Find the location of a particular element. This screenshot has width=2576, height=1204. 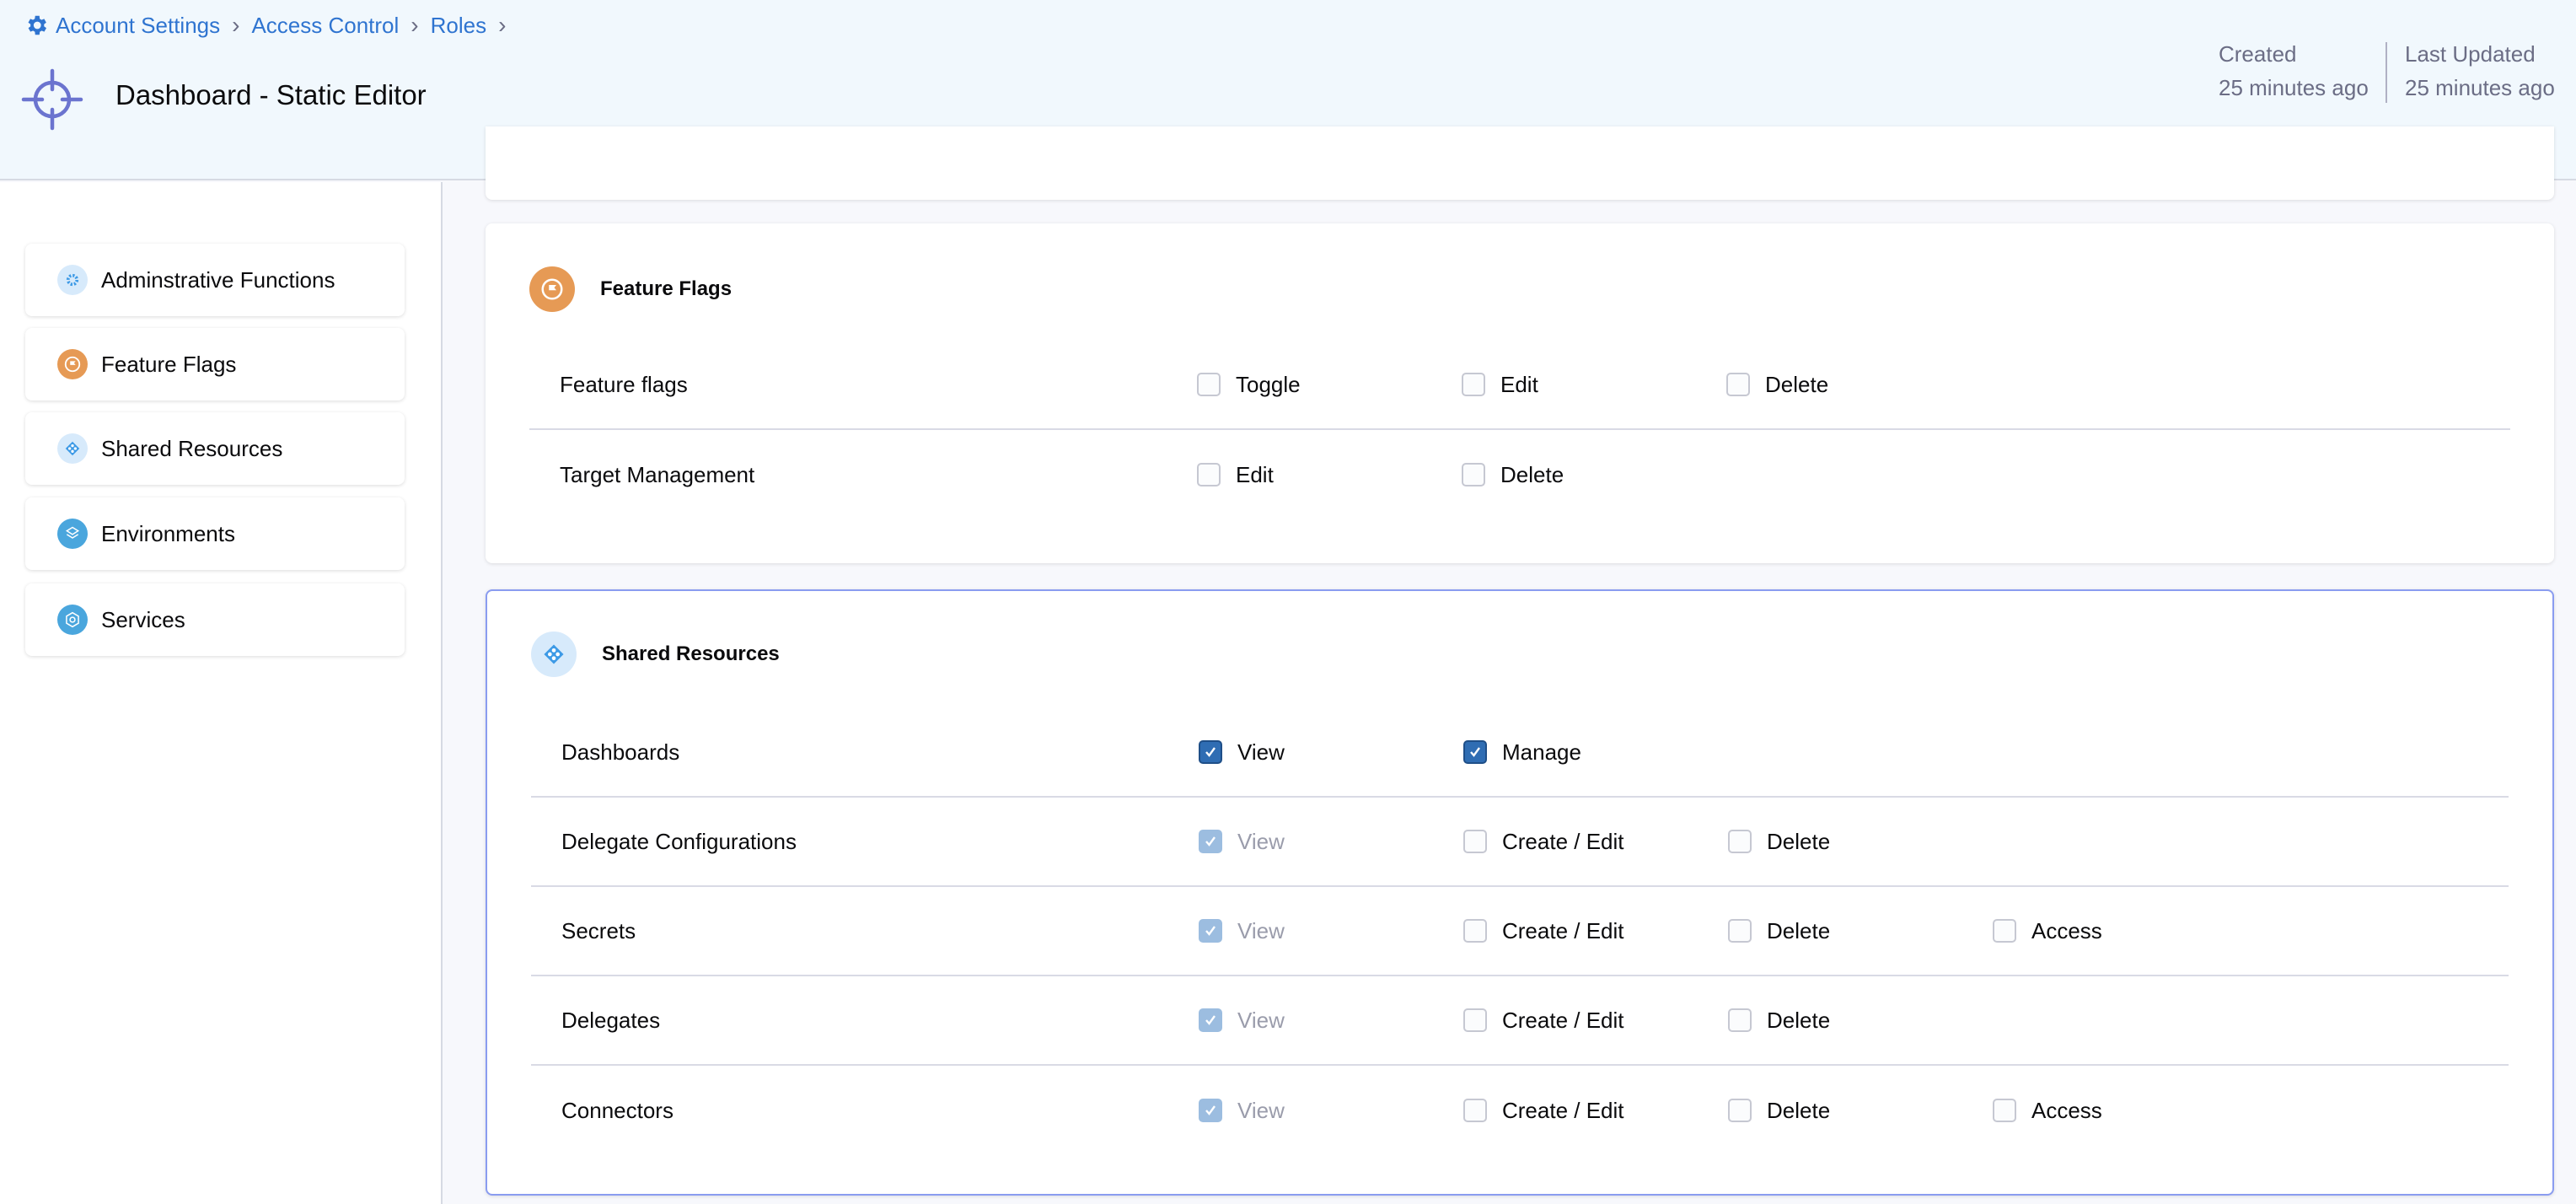

sidebar-item-feature-flags: Feature Flags is located at coordinates (215, 364).